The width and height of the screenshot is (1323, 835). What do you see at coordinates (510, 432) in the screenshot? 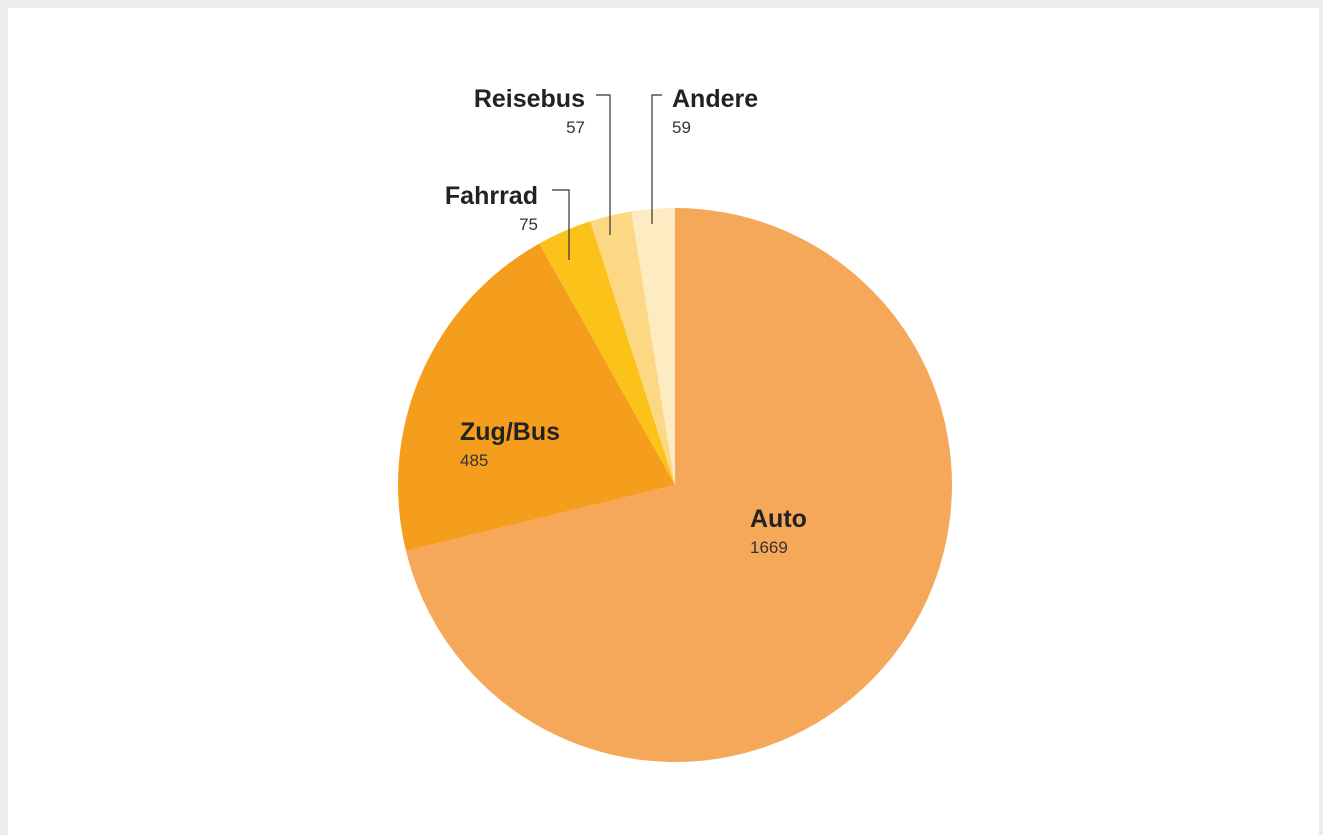
I see `slice-label-zug-bus: Zug/Bus` at bounding box center [510, 432].